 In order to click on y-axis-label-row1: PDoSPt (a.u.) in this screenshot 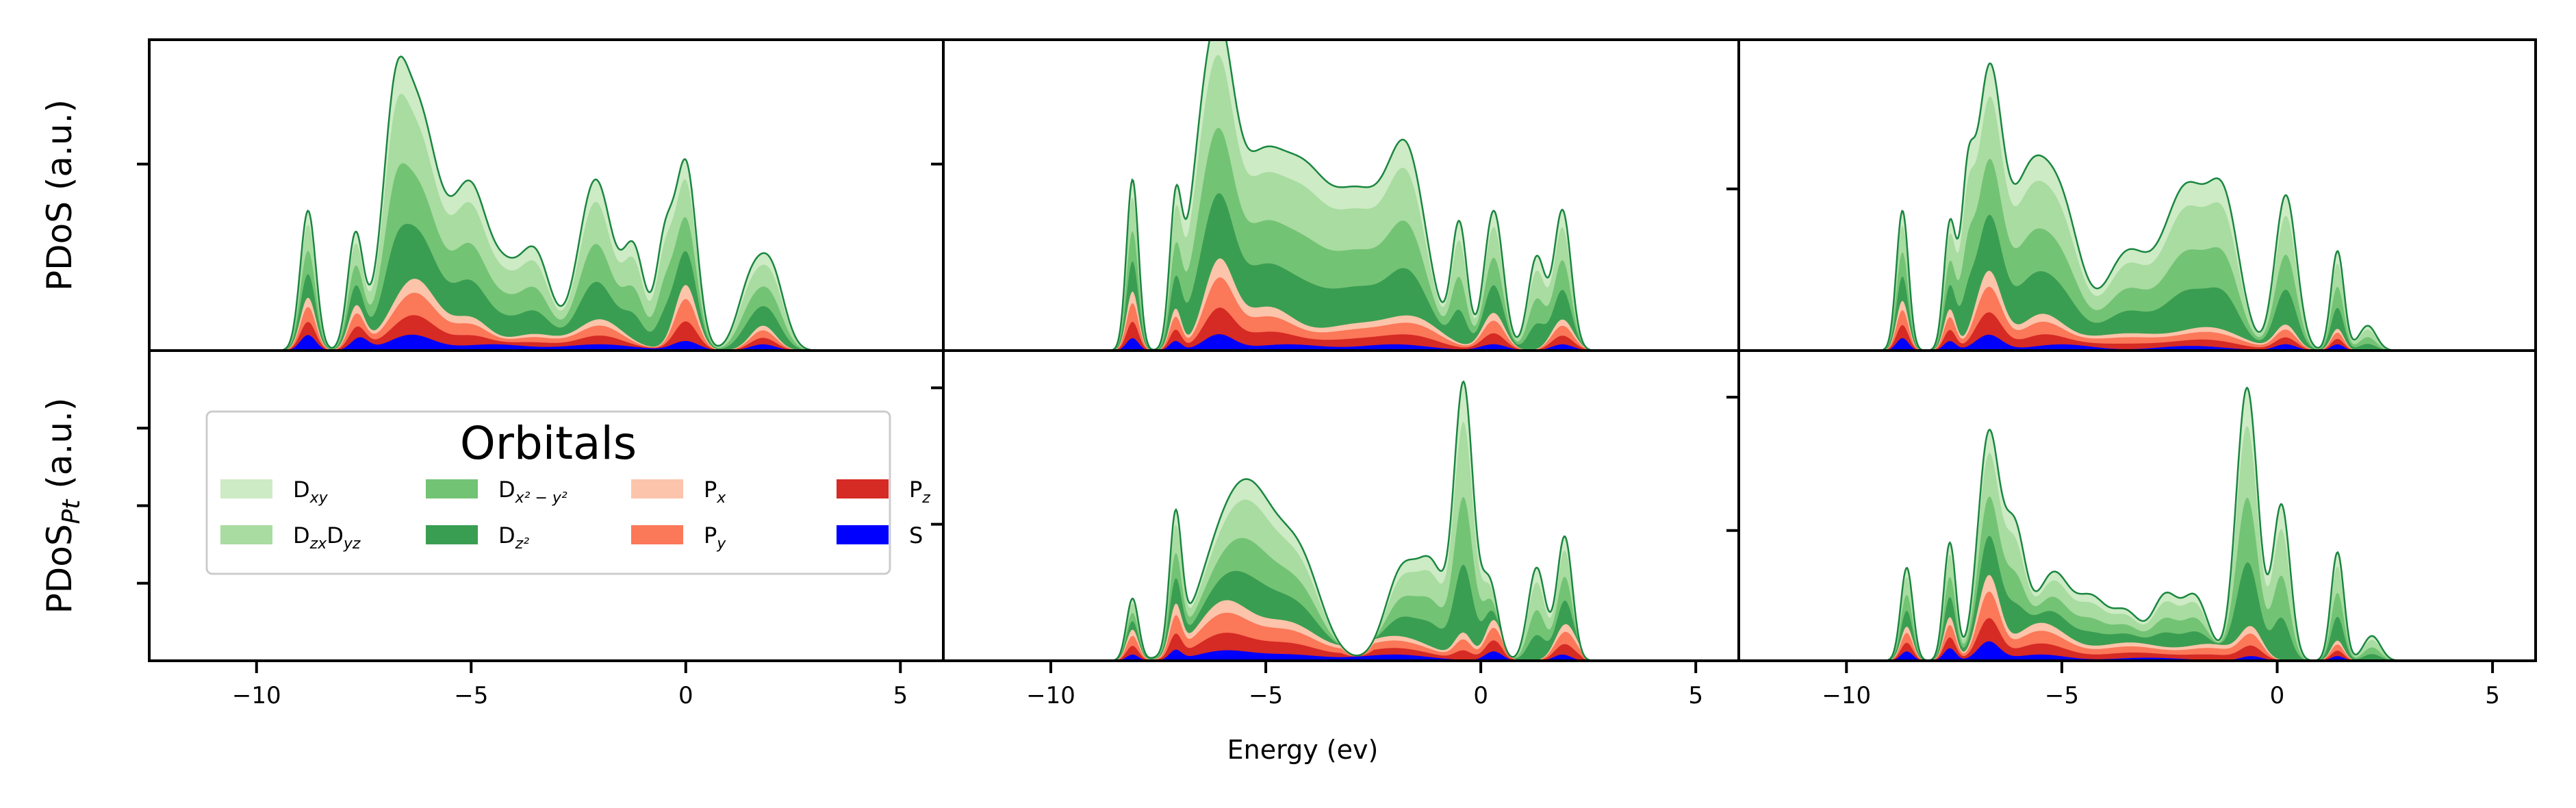, I will do `click(63, 506)`.